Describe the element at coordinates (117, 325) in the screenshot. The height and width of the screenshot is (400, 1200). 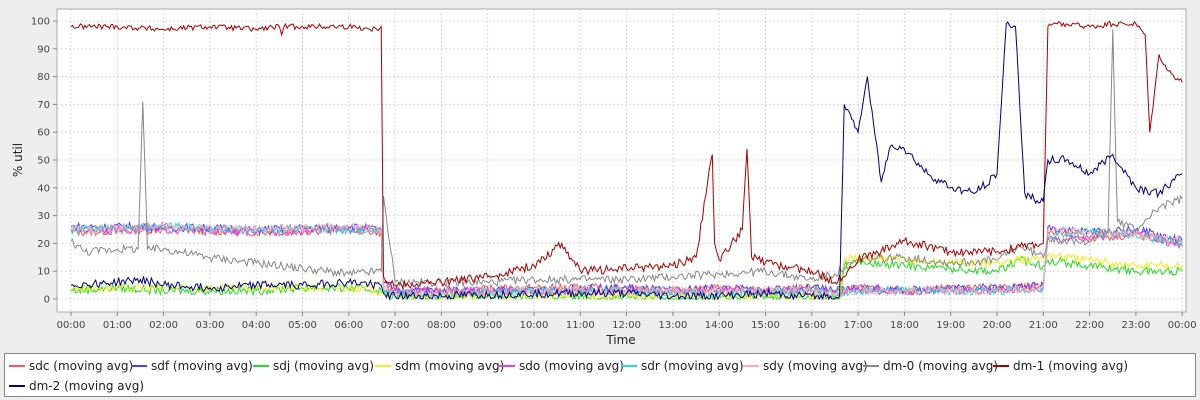
I see `x-tick-label: 01:00` at that location.